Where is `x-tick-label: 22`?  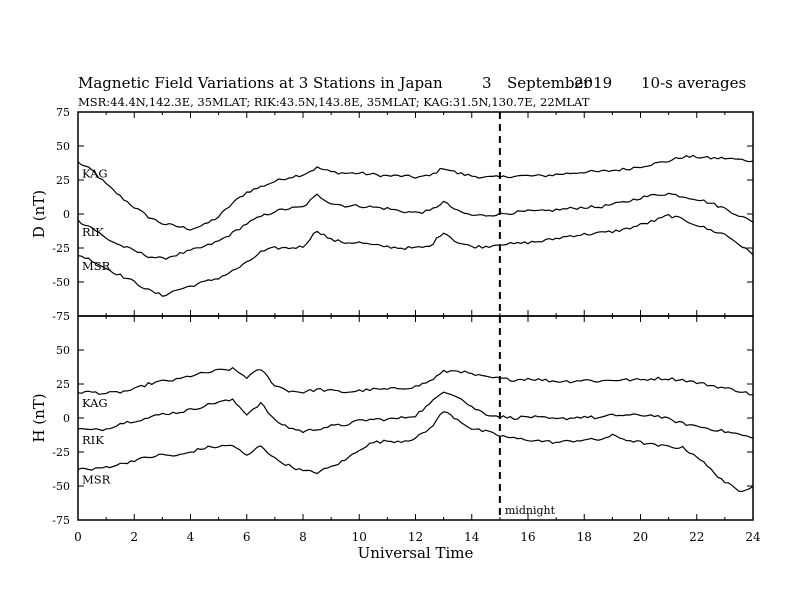 x-tick-label: 22 is located at coordinates (696, 537).